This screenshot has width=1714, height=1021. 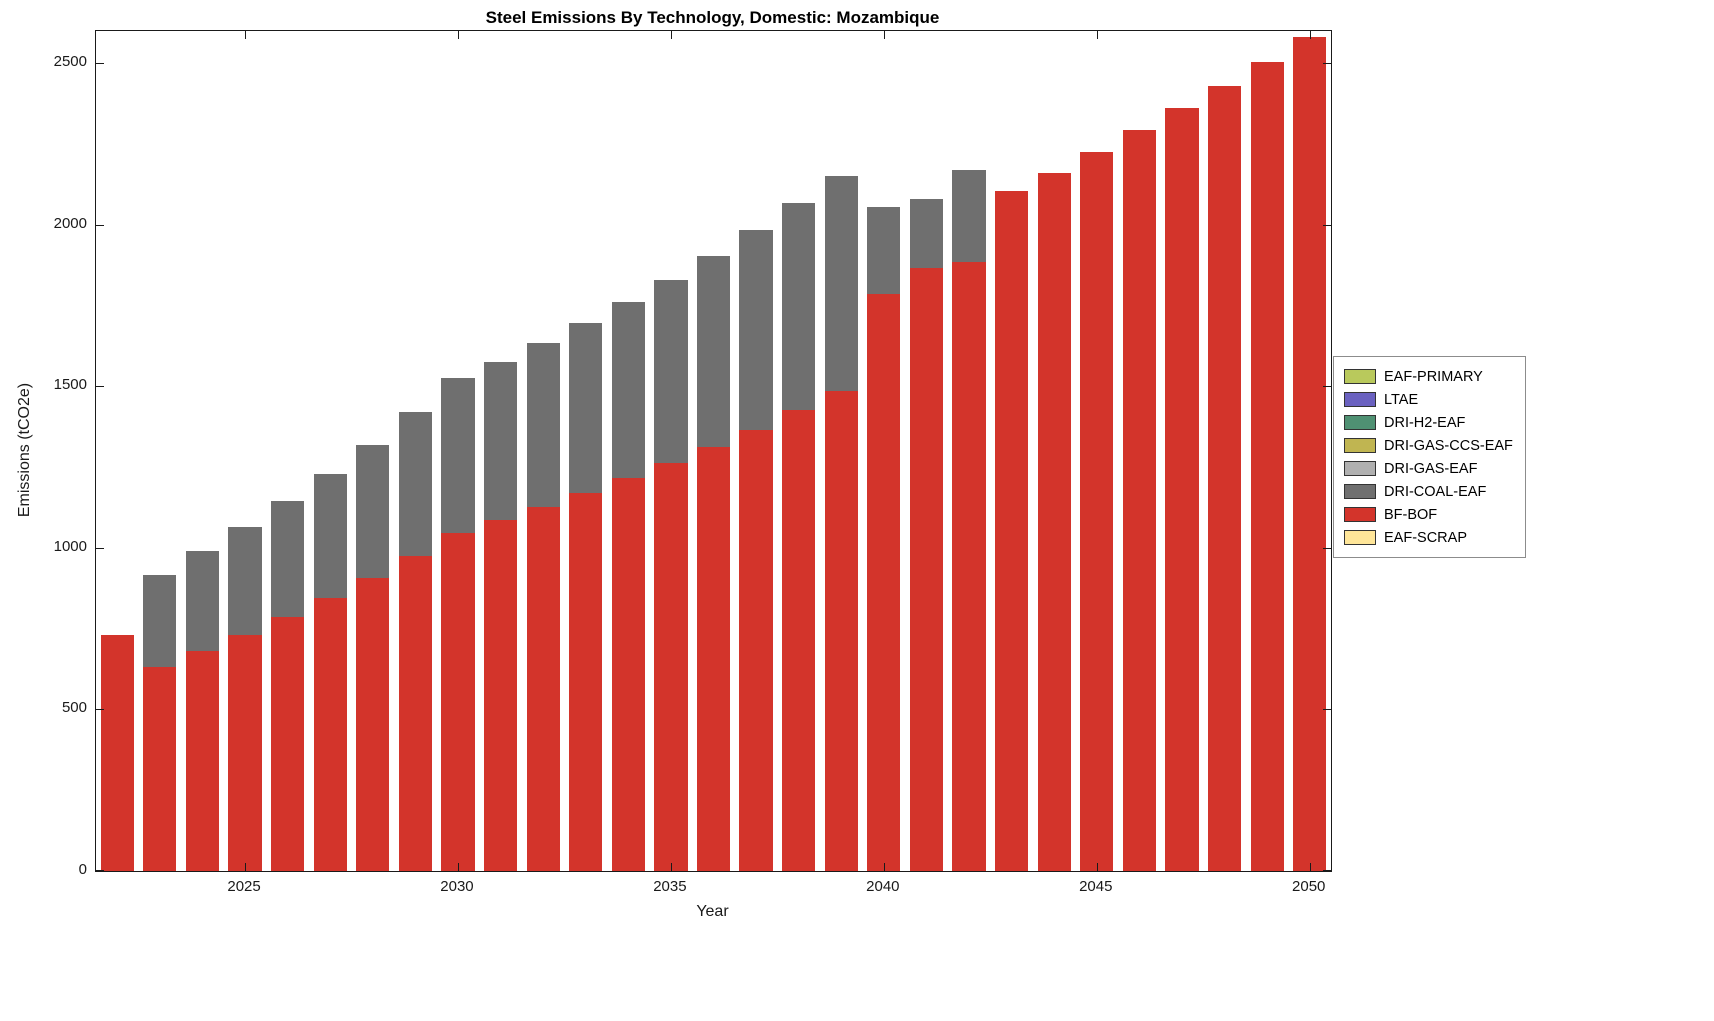 I want to click on legend-swatch-bf-bof, so click(x=1360, y=514).